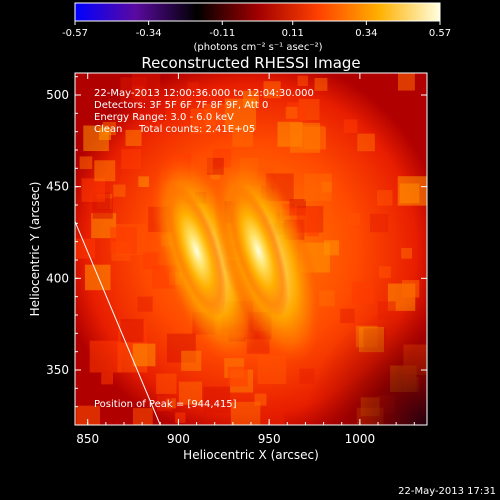  What do you see at coordinates (87, 439) in the screenshot?
I see `x-tick-label: 850` at bounding box center [87, 439].